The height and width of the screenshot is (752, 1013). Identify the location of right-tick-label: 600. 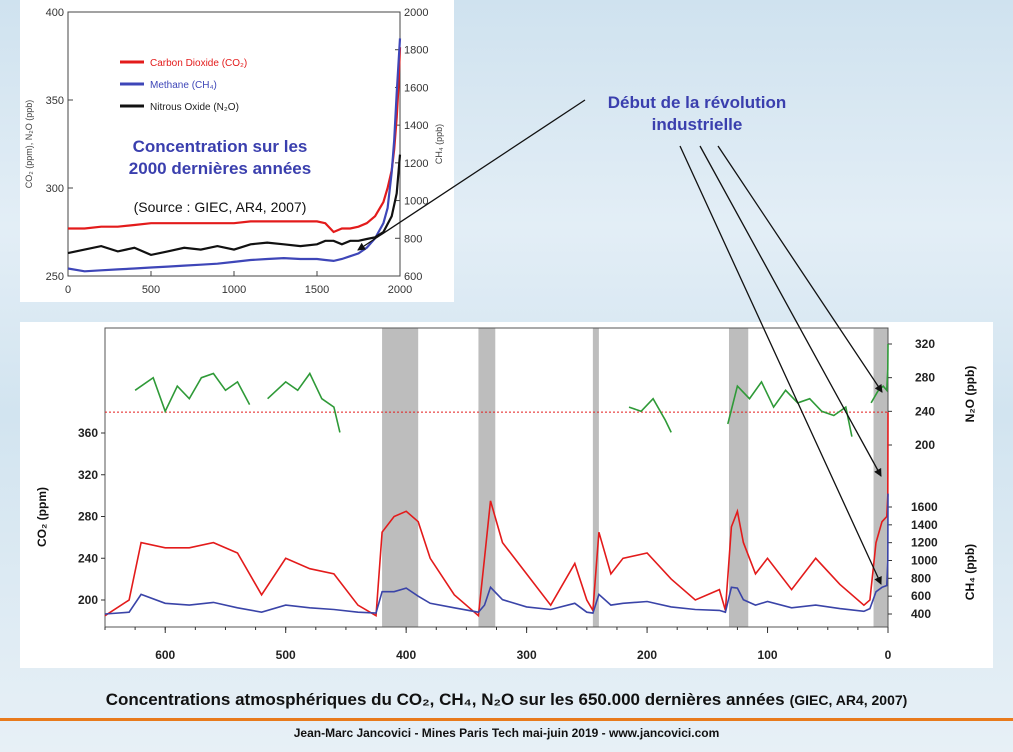
(413, 277).